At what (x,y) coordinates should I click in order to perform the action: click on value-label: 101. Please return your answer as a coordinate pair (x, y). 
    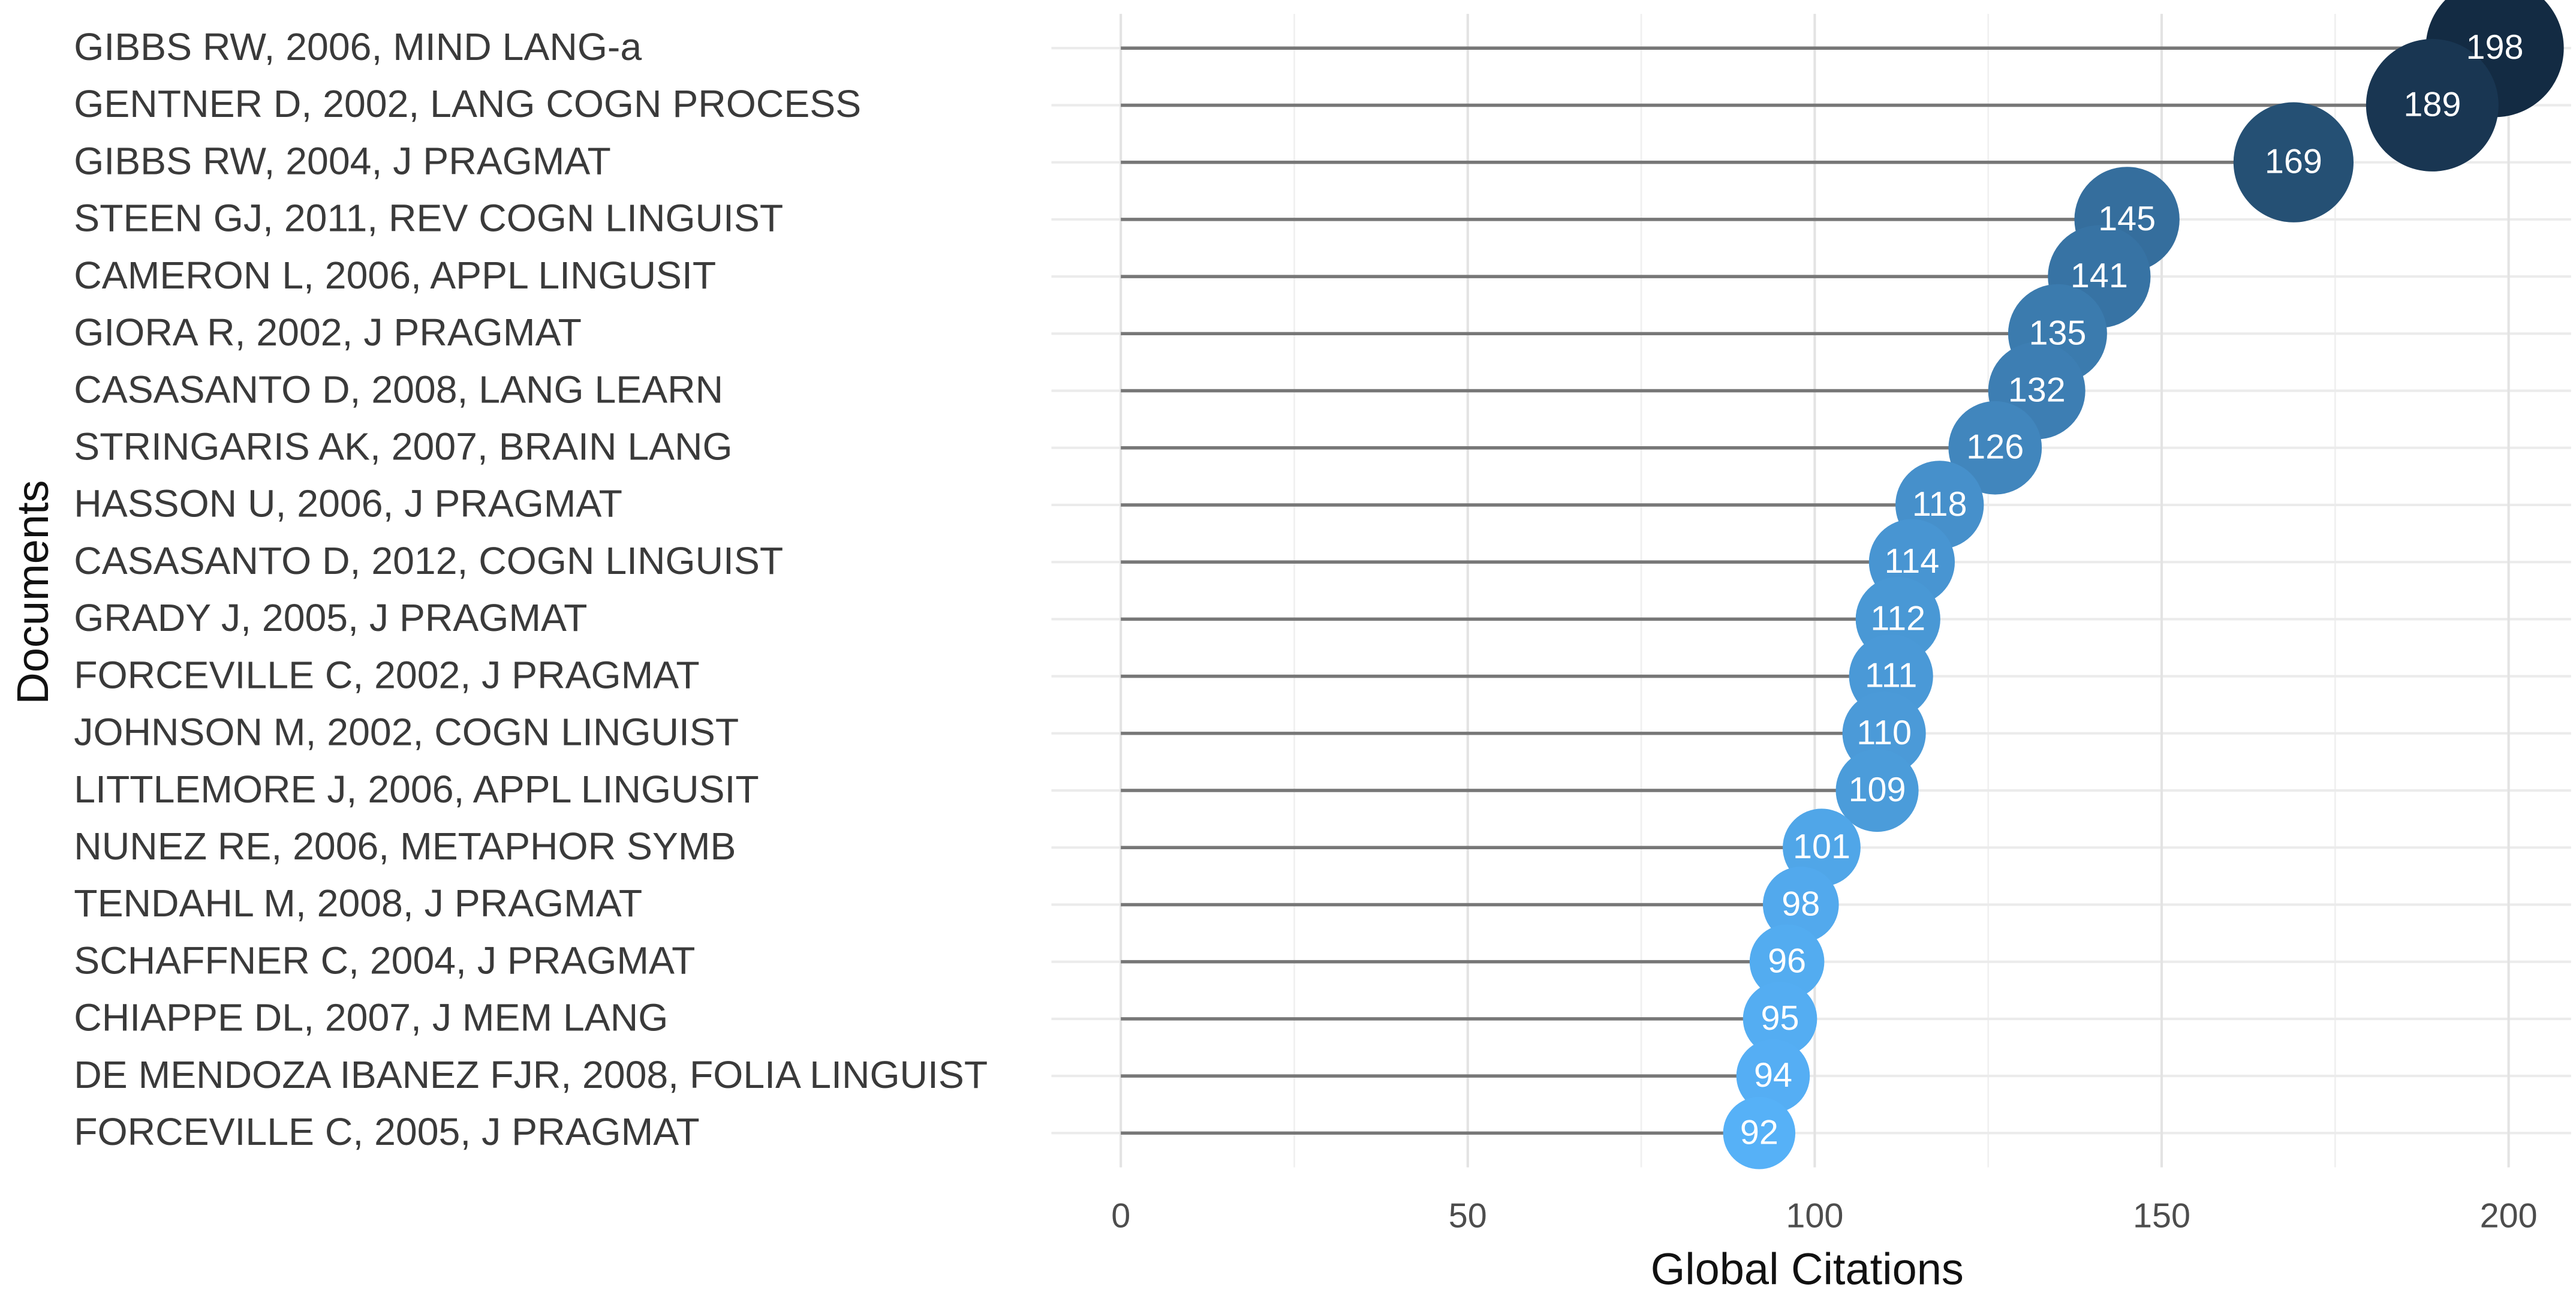
    Looking at the image, I should click on (1821, 847).